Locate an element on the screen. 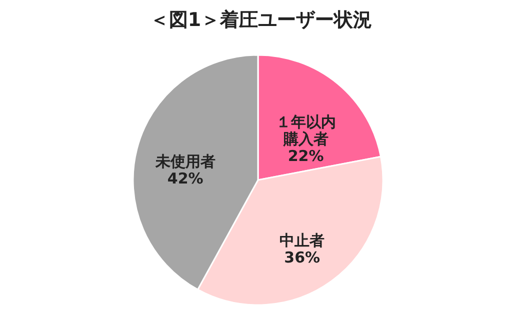 This screenshot has height=324, width=522. slice-label: 未使用者 is located at coordinates (185, 161).